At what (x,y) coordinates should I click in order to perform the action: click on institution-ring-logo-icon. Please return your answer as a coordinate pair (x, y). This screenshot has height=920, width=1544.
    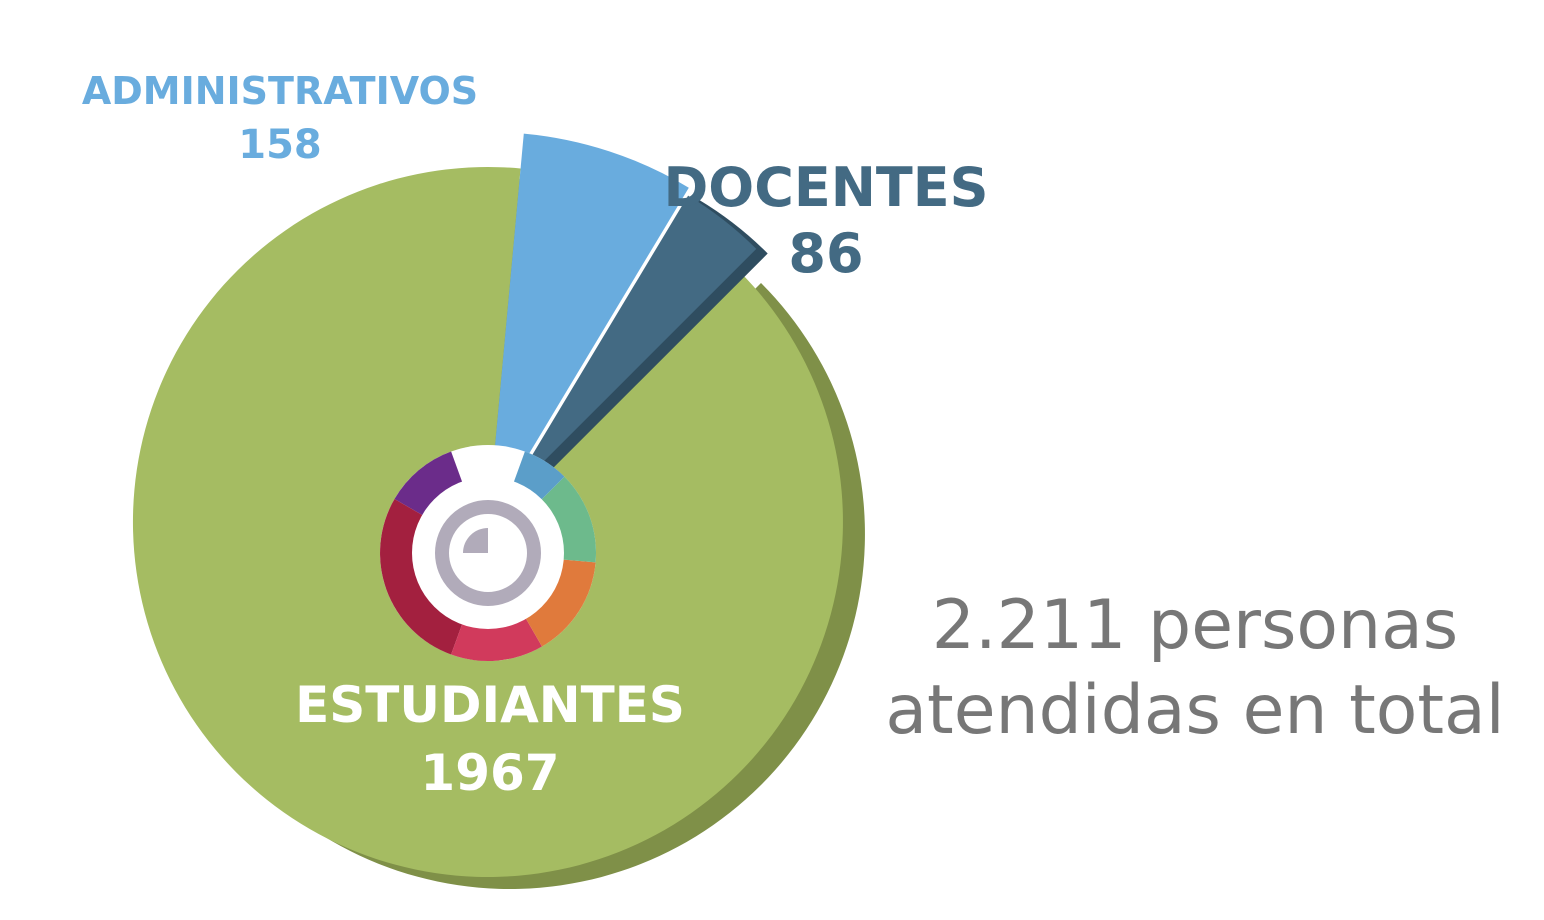
    Looking at the image, I should click on (488, 553).